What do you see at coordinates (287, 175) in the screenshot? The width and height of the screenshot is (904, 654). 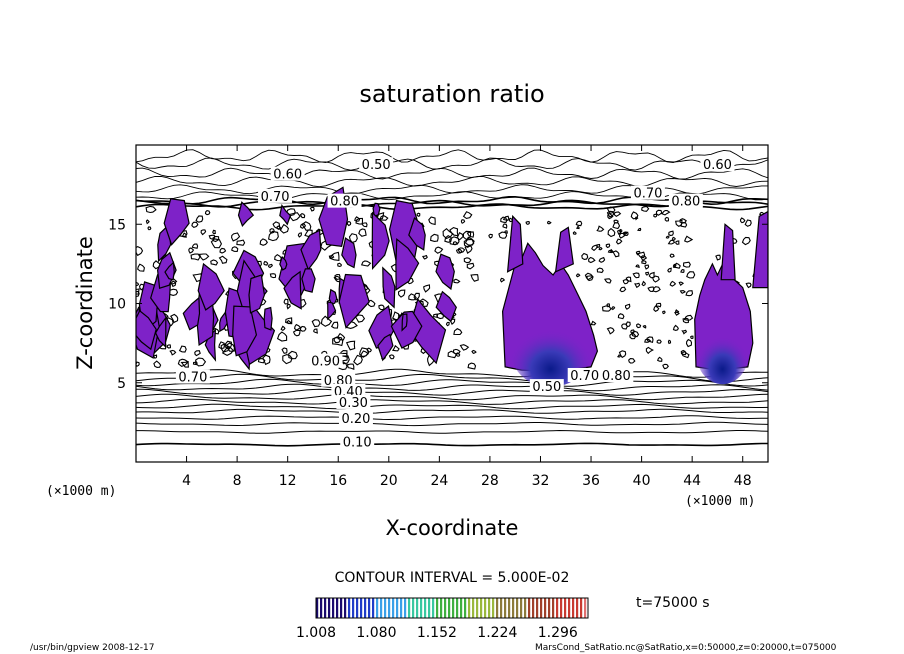 I see `contour-label: 0.60` at bounding box center [287, 175].